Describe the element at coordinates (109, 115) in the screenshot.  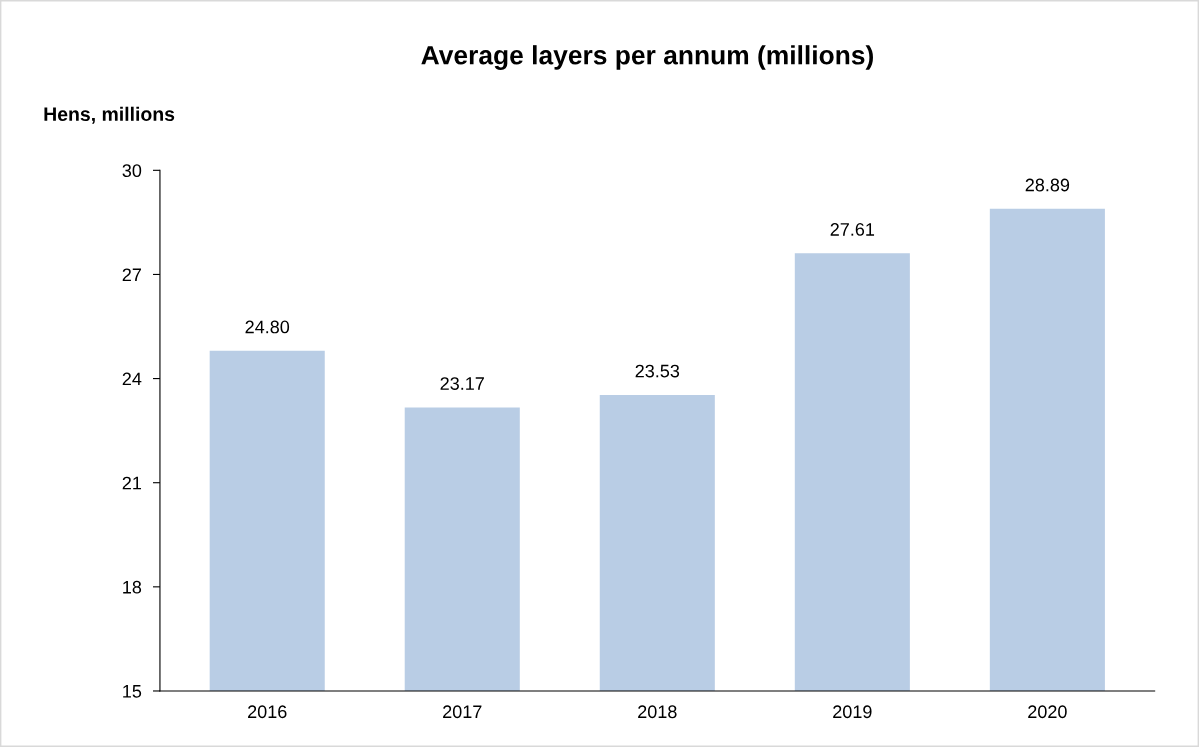
I see `y-axis-title: Hens, millions` at that location.